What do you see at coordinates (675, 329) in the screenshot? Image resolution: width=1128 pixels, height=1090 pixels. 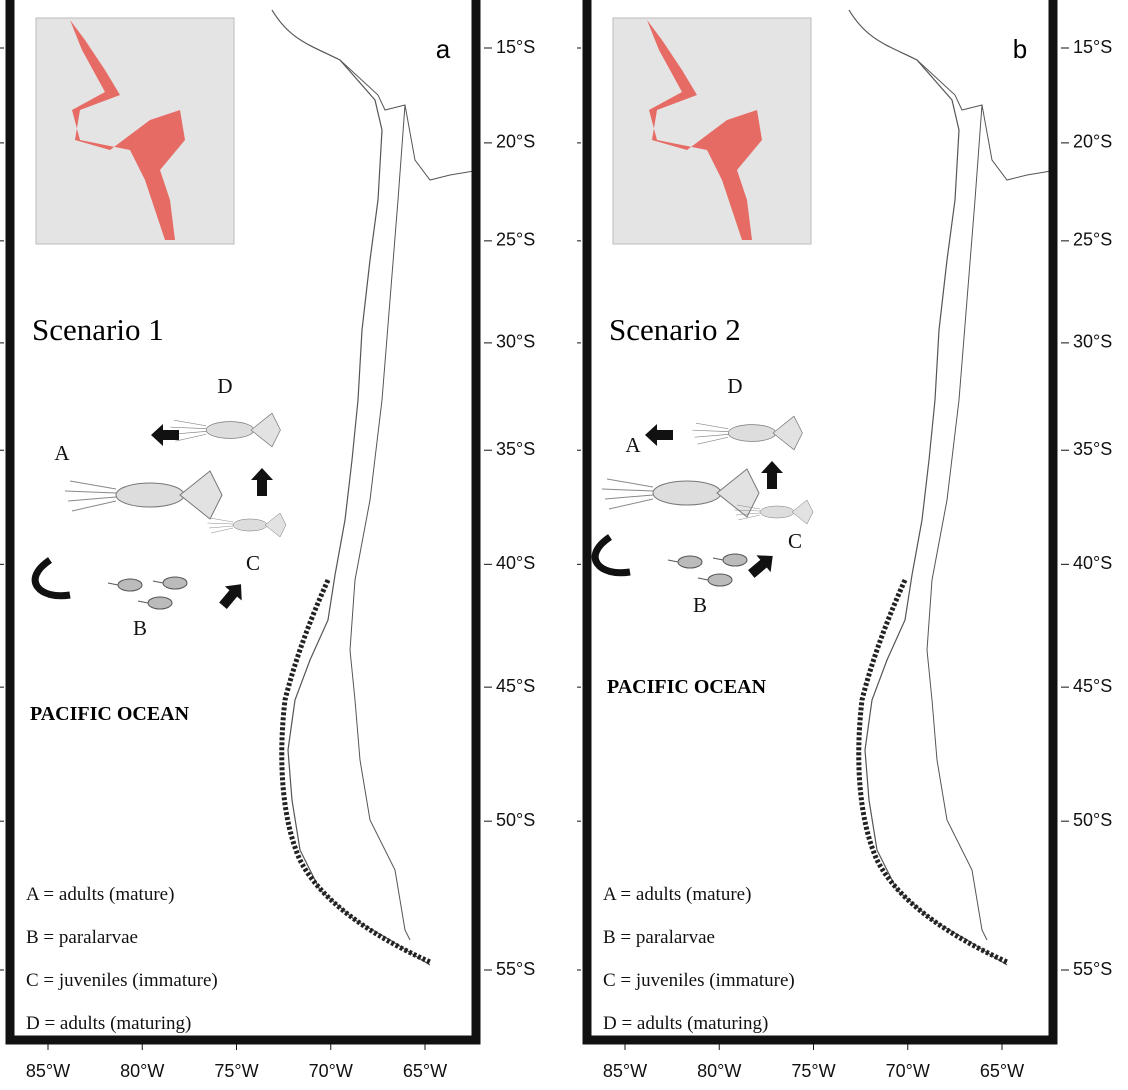 I see `scenario-title: Scenario 2` at bounding box center [675, 329].